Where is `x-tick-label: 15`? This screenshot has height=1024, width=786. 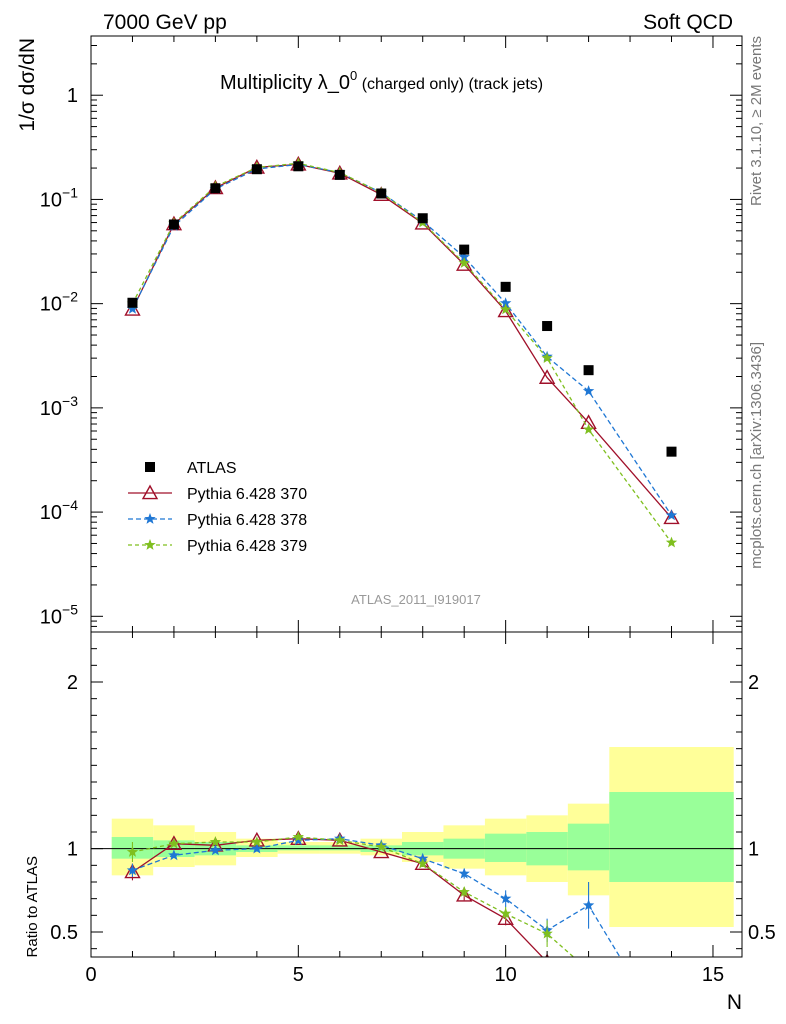 x-tick-label: 15 is located at coordinates (713, 975).